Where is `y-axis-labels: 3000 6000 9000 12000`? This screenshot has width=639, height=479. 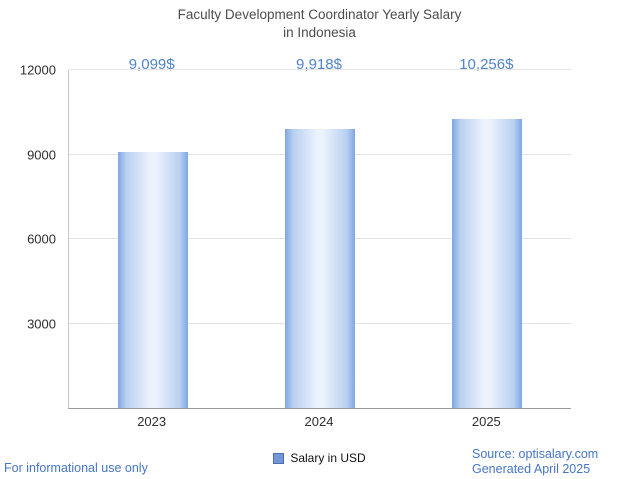 y-axis-labels: 3000 6000 9000 12000 is located at coordinates (31, 235).